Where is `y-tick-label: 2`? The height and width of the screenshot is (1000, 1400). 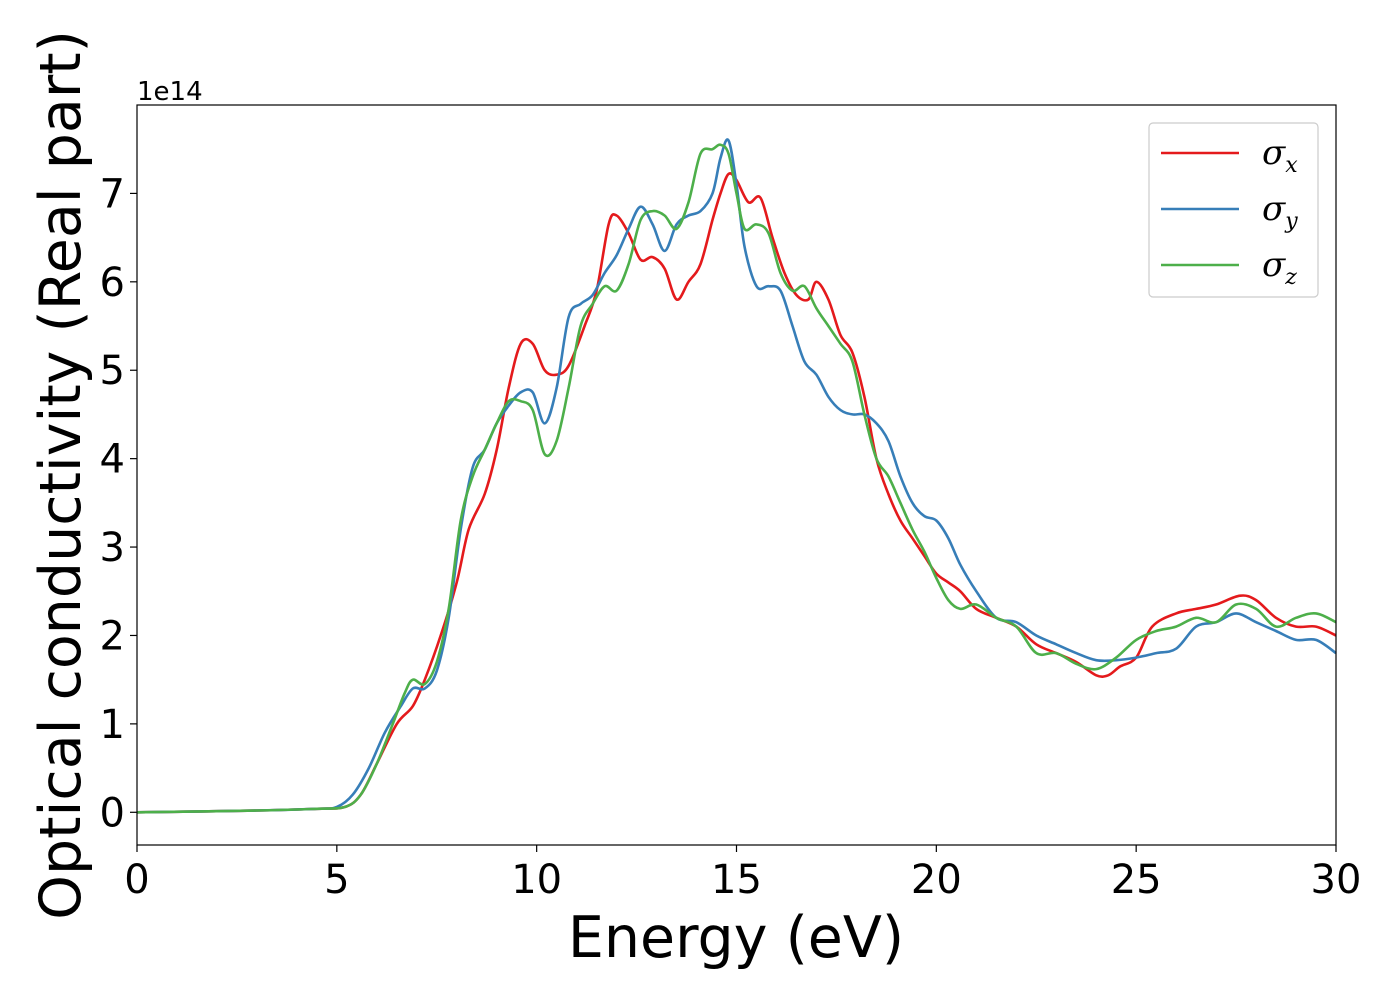
y-tick-label: 2 is located at coordinates (112, 636).